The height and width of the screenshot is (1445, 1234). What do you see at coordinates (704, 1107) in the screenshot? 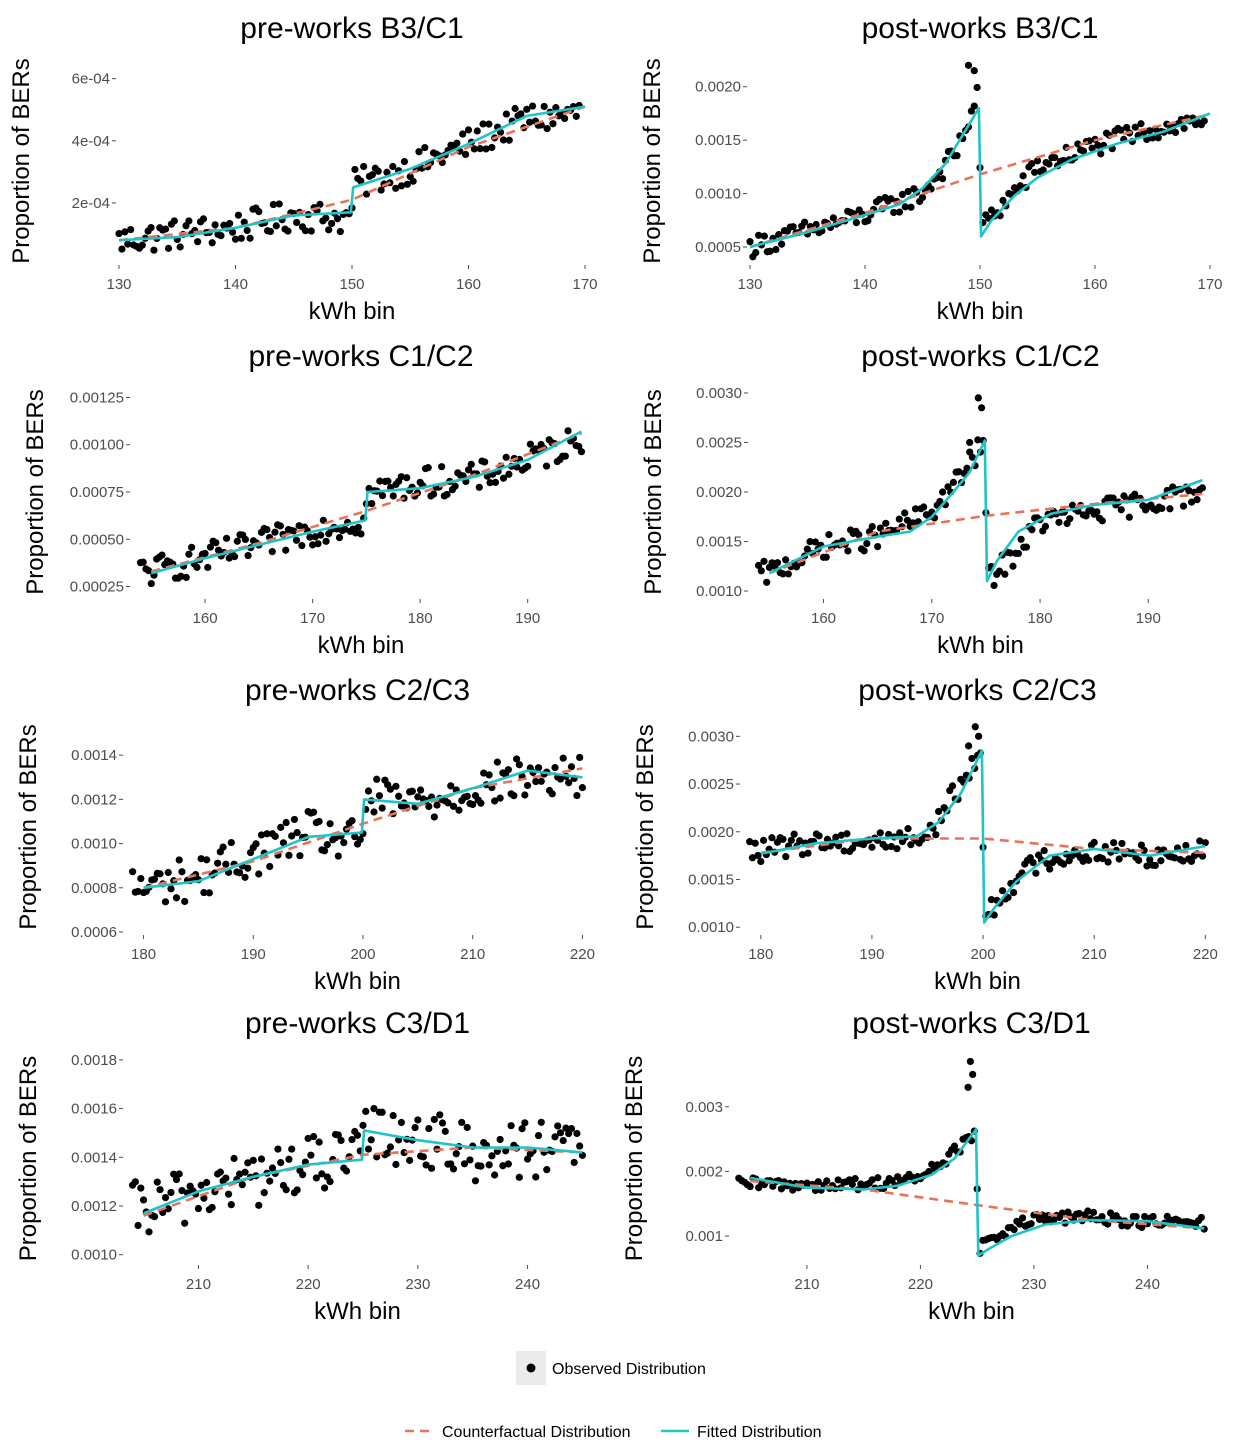
I see `y-tick-label: 0.003` at bounding box center [704, 1107].